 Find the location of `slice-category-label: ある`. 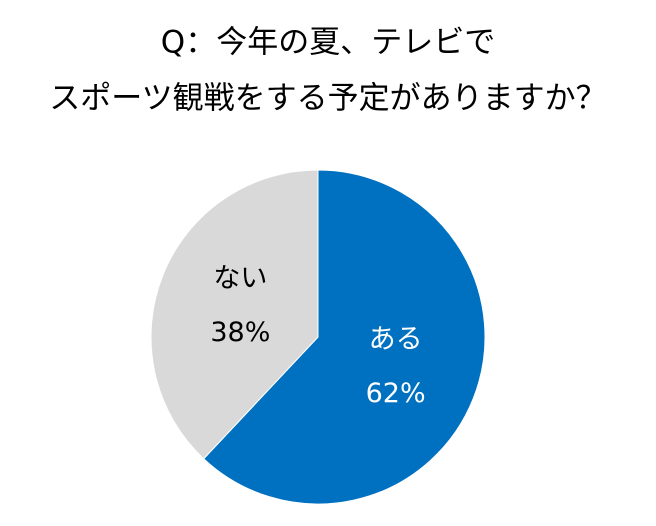

slice-category-label: ある is located at coordinates (396, 339).